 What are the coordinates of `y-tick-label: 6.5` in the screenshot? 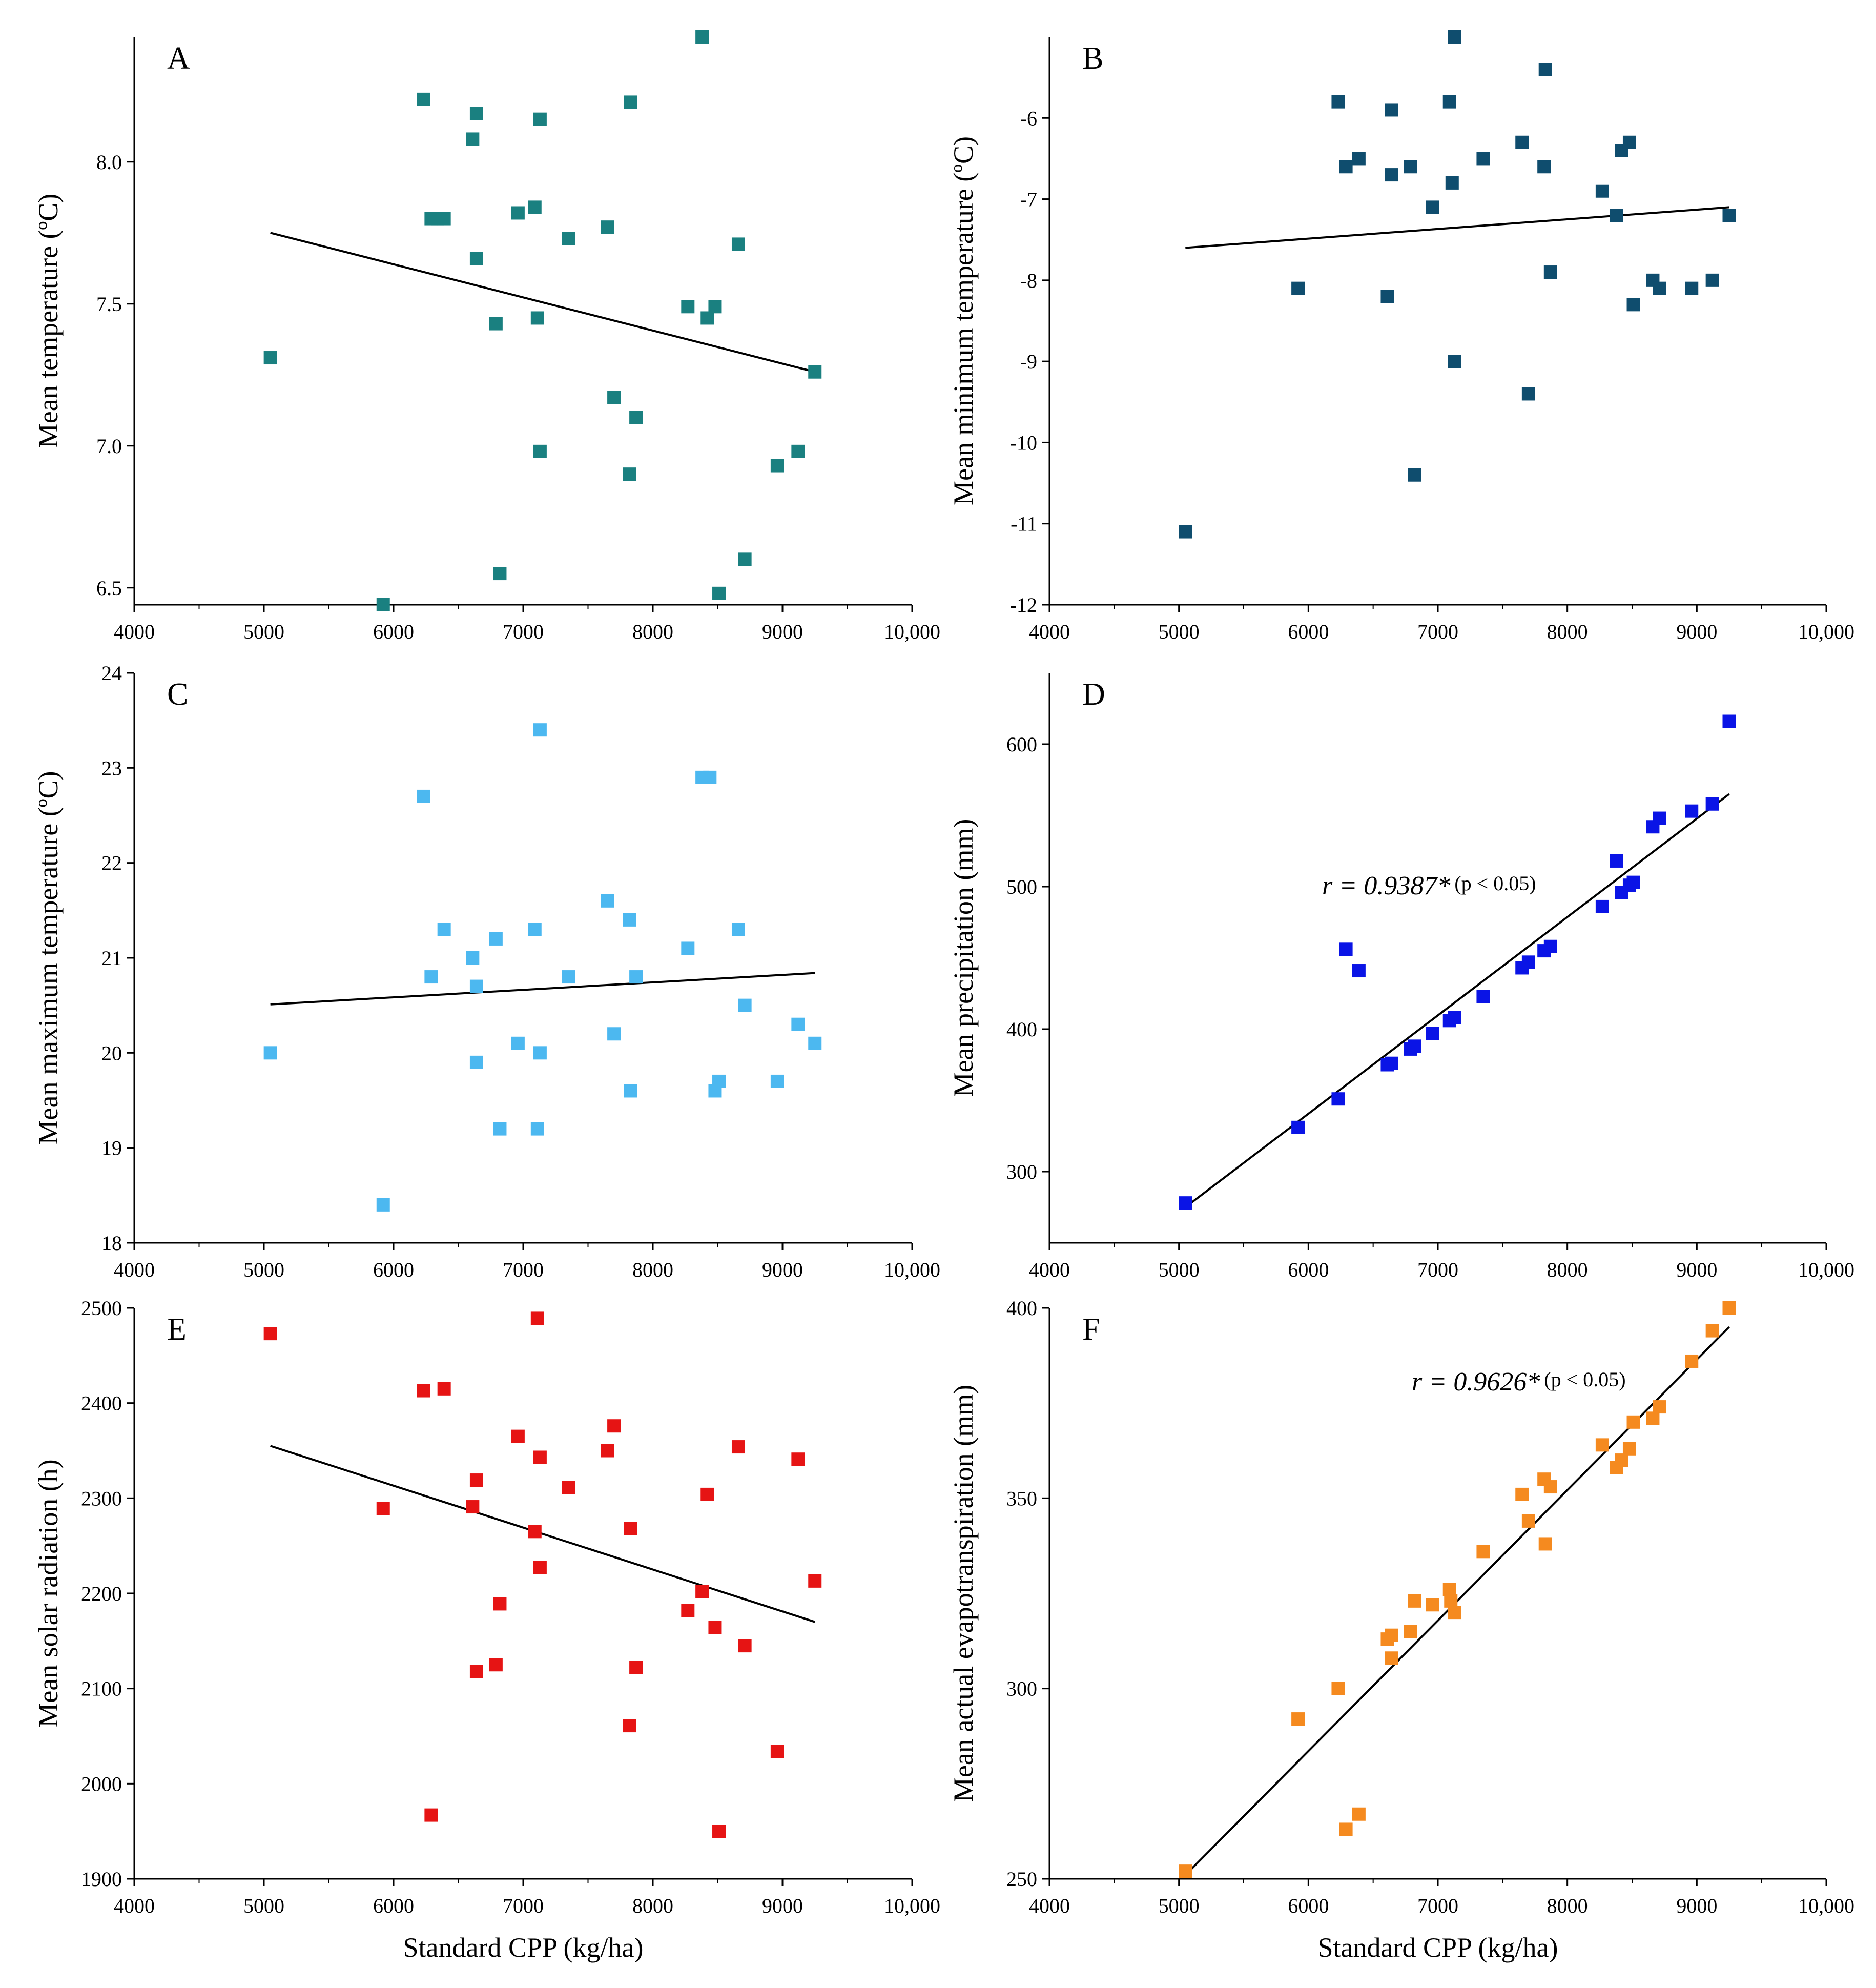 It's located at (109, 588).